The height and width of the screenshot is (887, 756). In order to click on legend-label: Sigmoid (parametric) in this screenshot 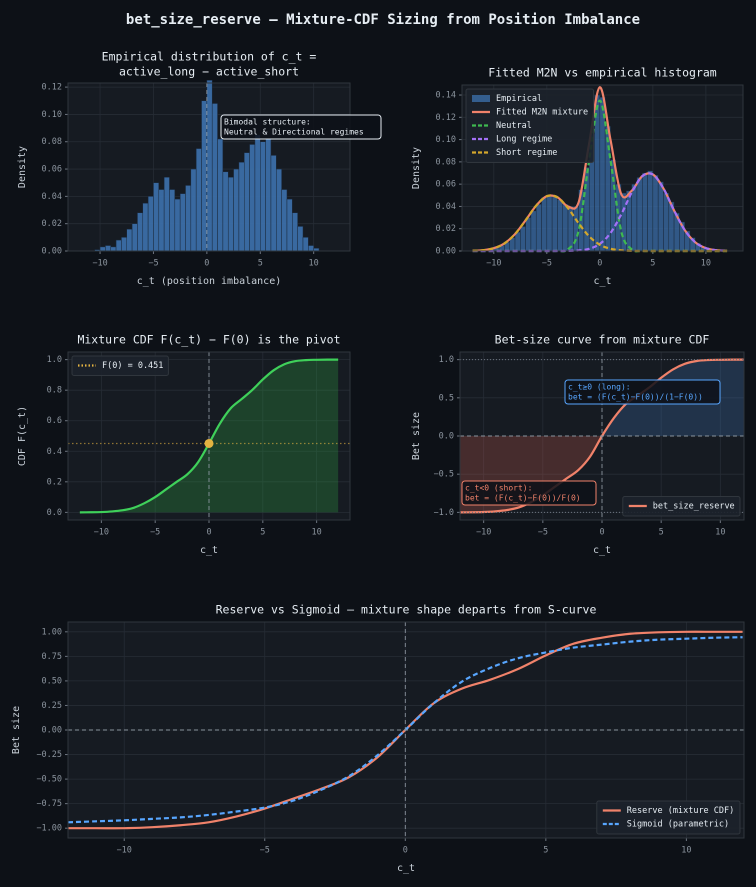, I will do `click(678, 825)`.